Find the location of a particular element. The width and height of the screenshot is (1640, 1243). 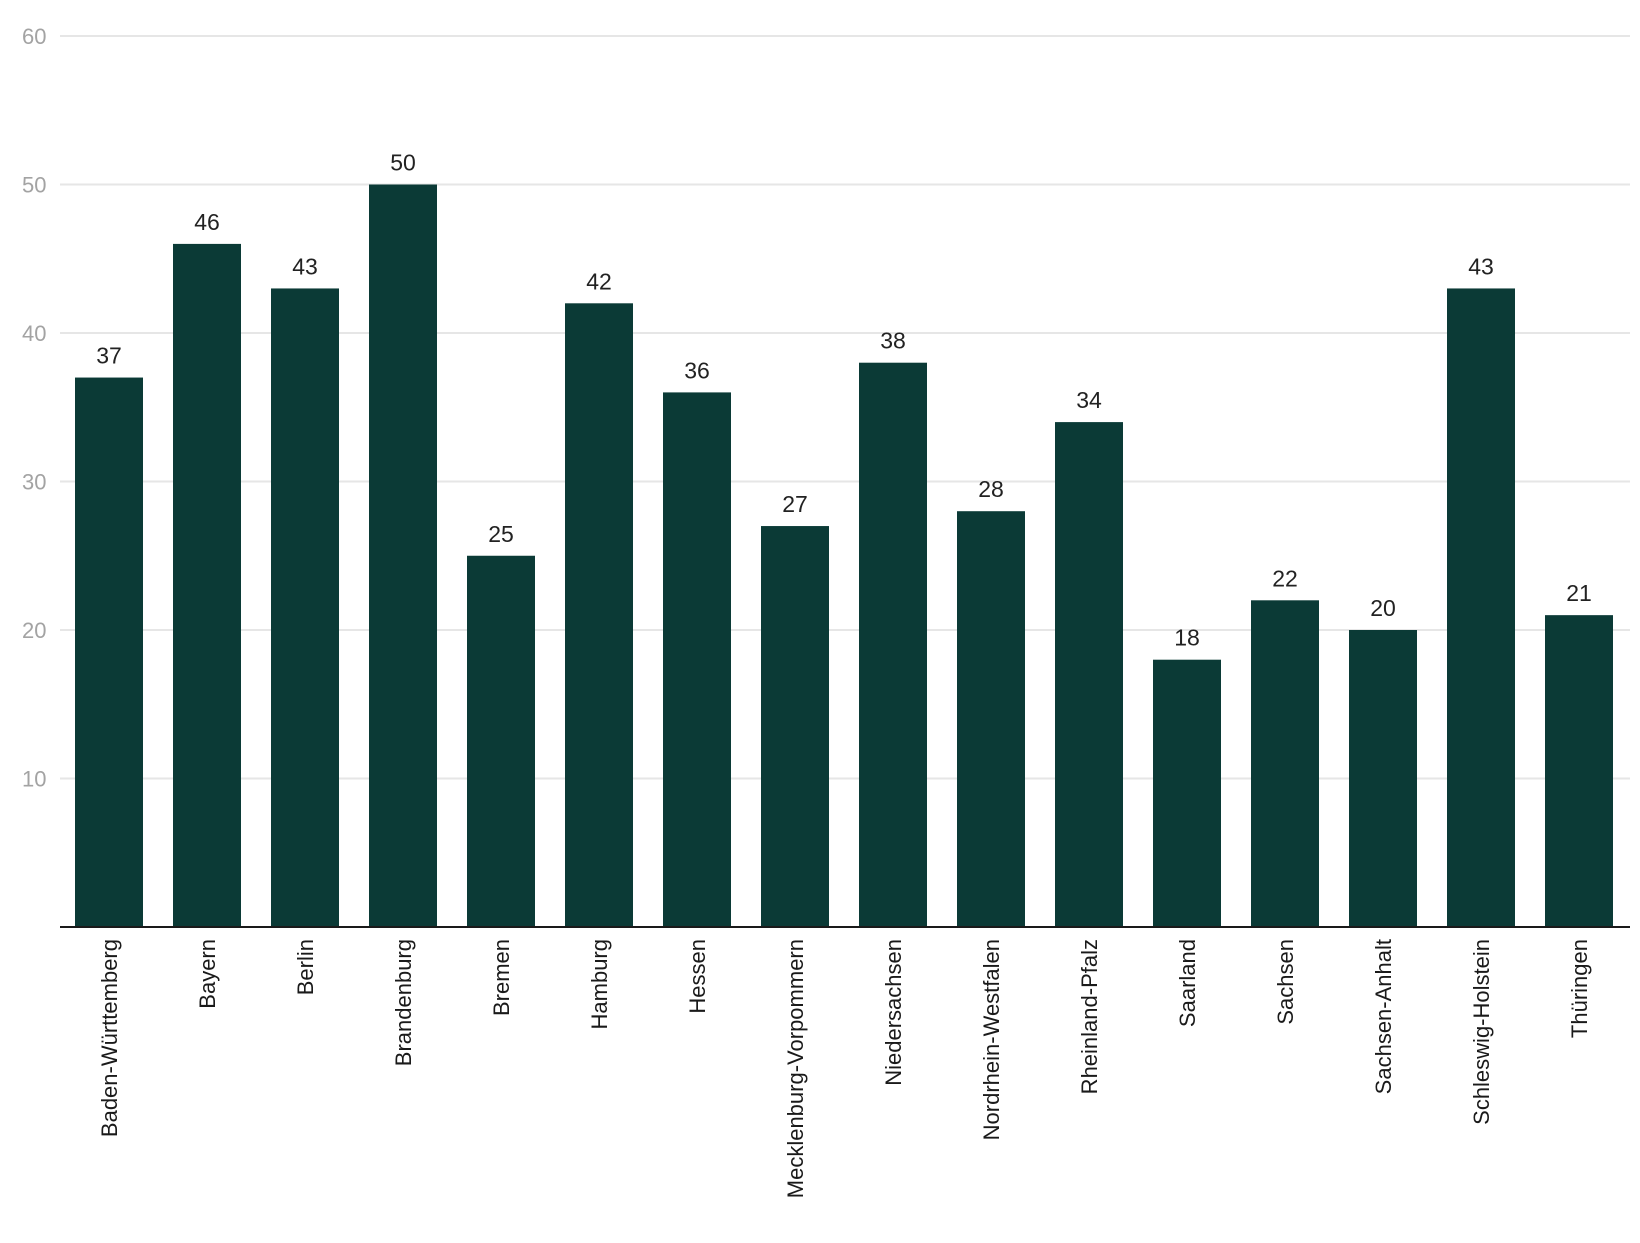

y-tick-label: 40 is located at coordinates (34, 333).